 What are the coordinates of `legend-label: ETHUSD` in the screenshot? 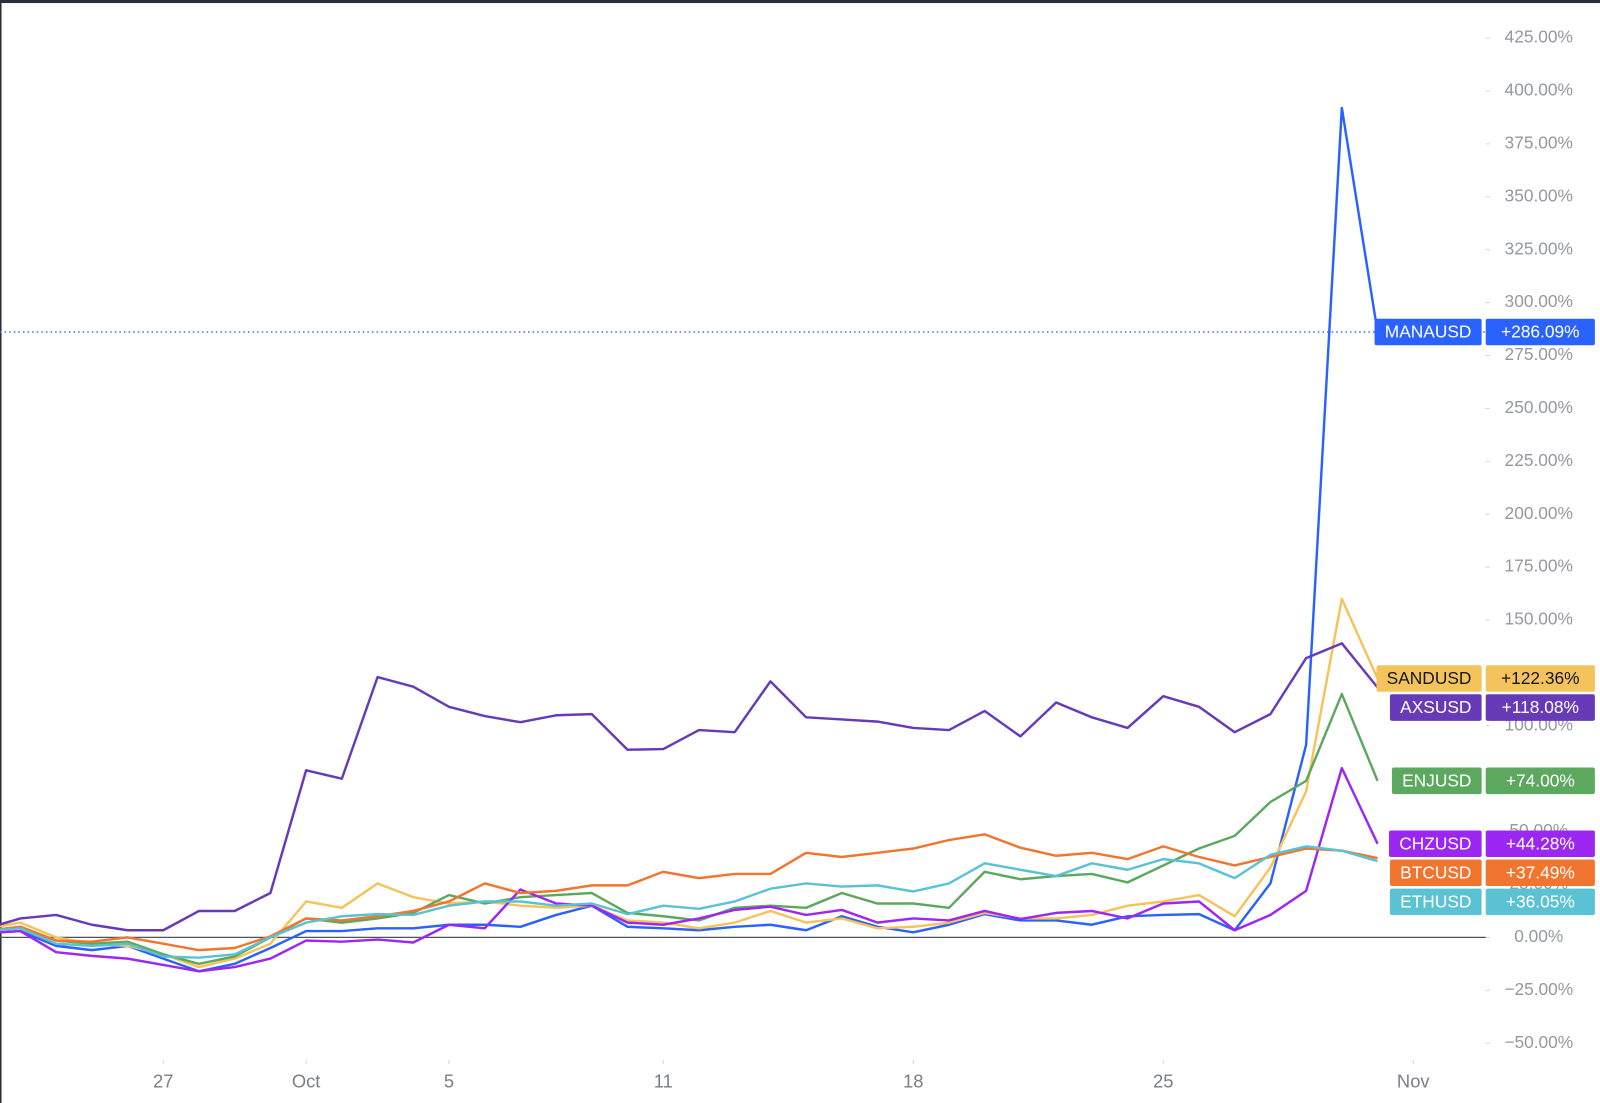 It's located at (1435, 901).